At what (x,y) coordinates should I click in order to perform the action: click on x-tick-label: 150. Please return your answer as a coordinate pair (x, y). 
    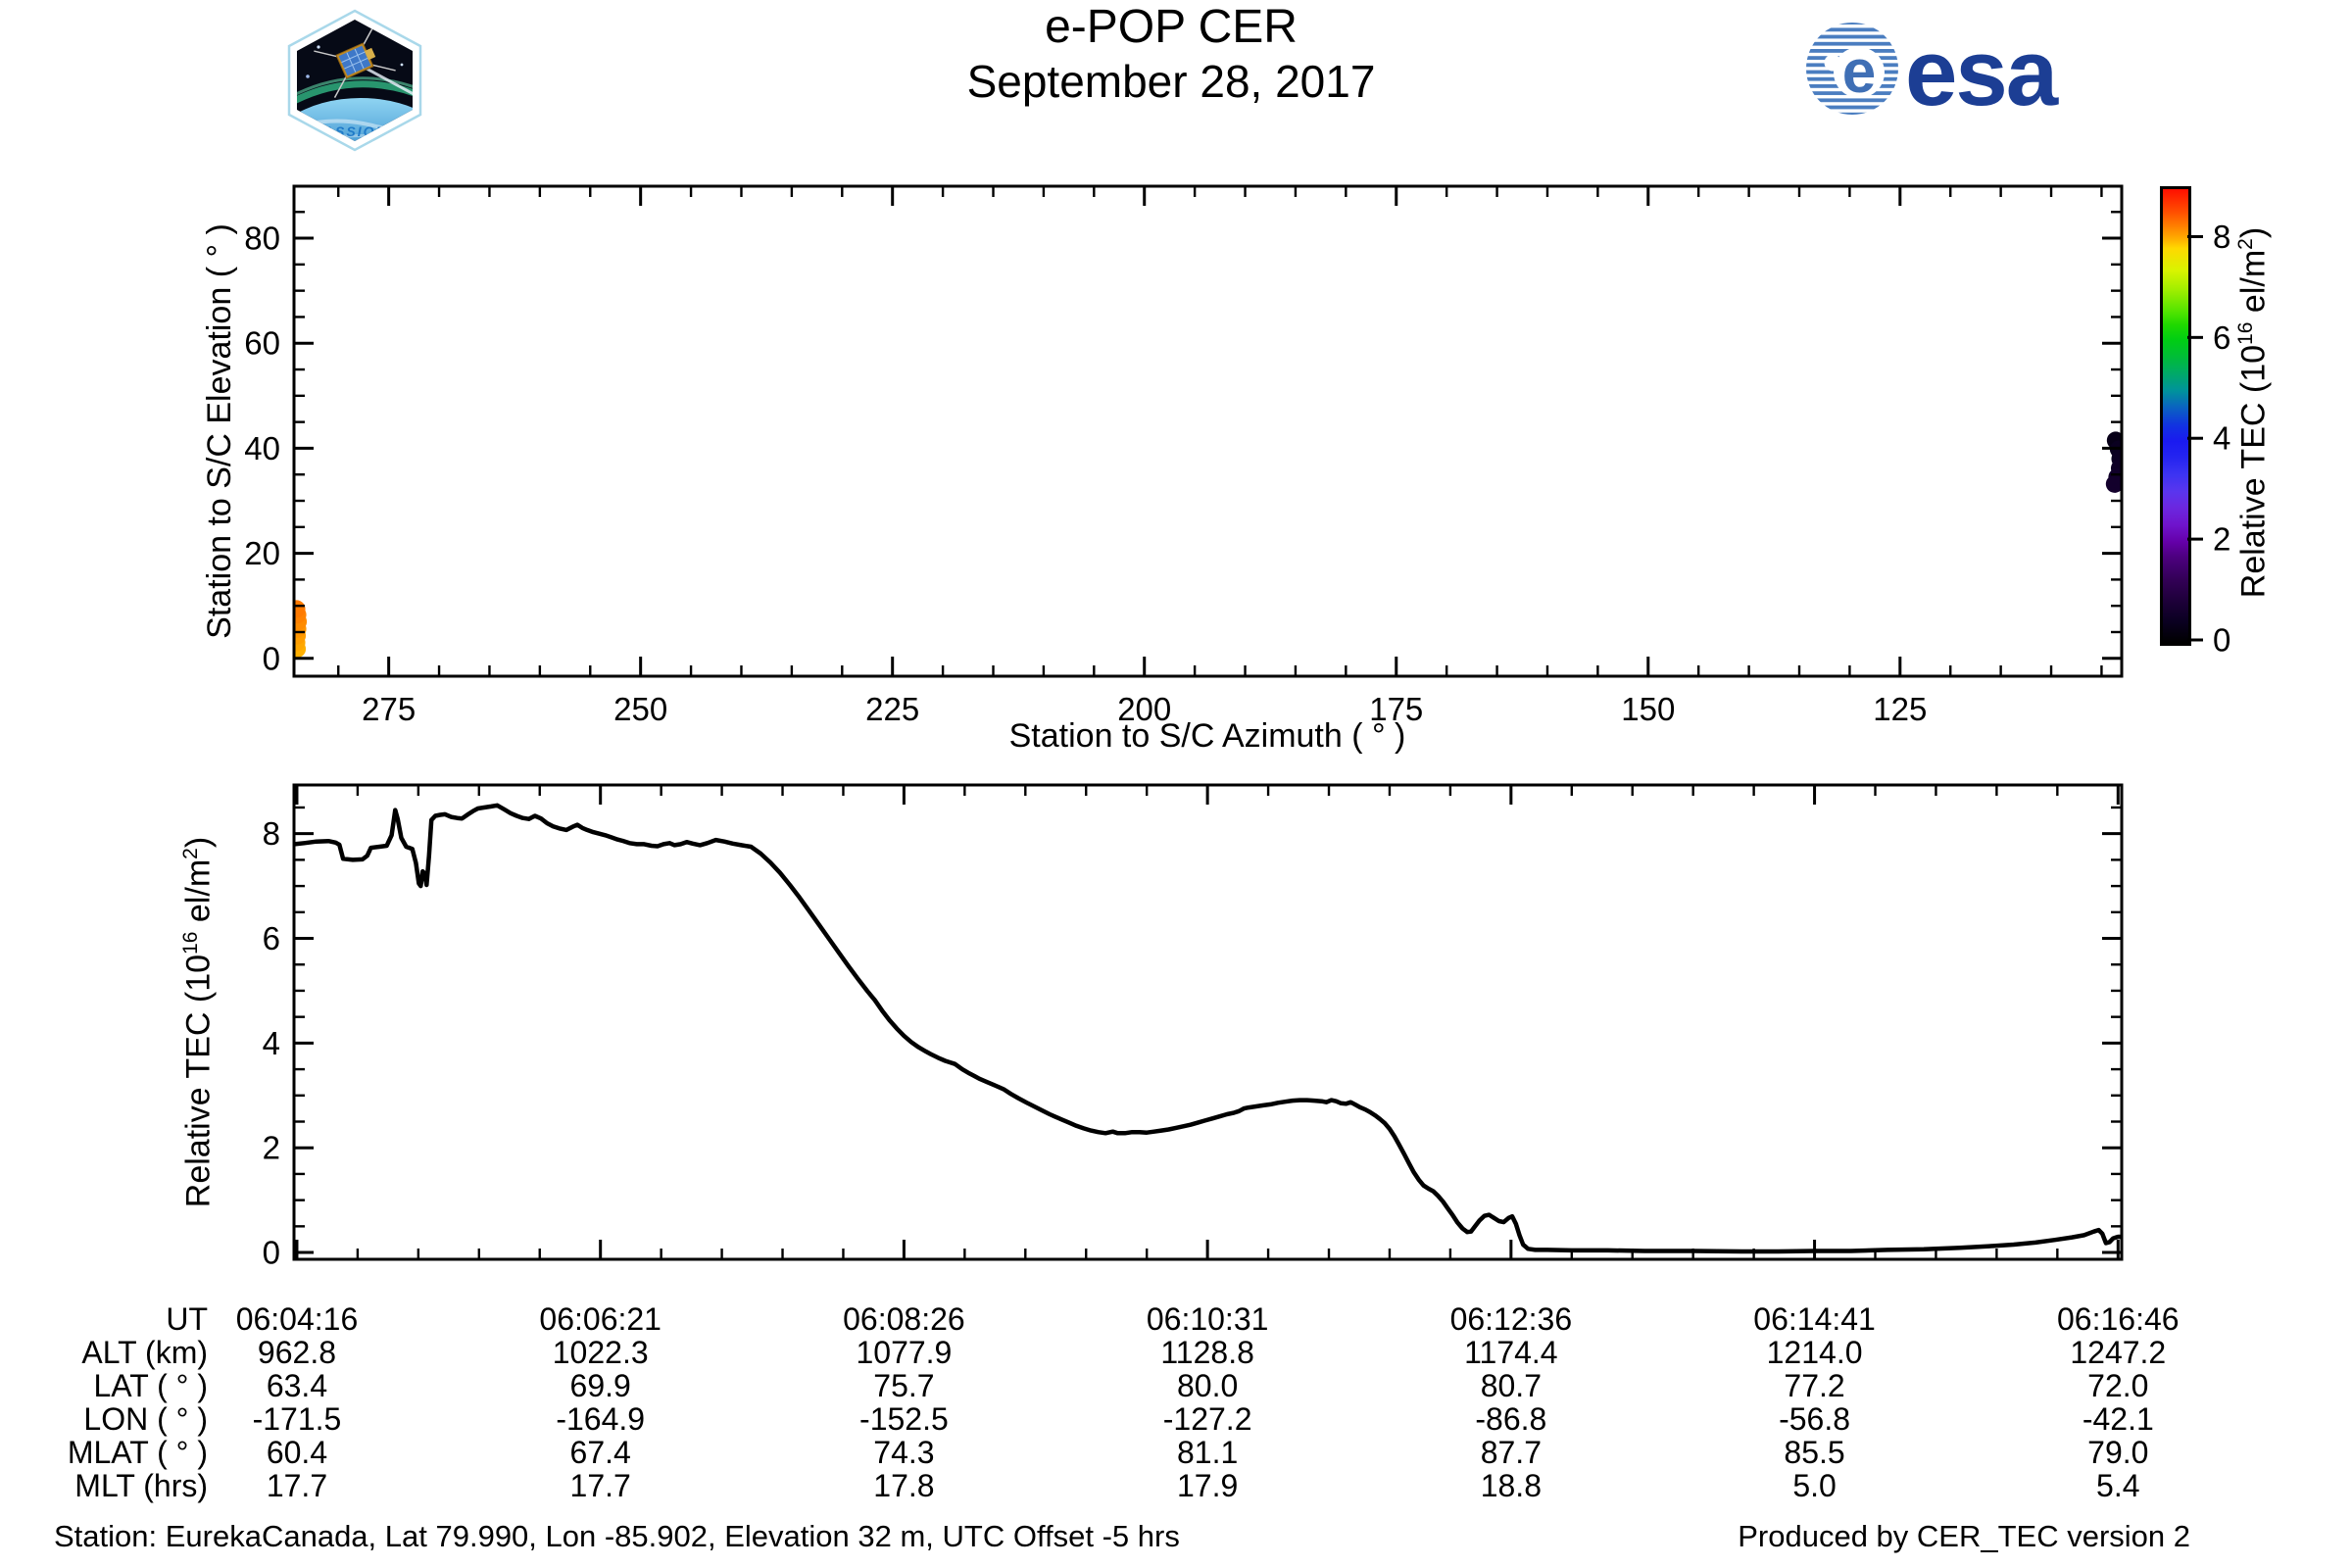
    Looking at the image, I should click on (1648, 709).